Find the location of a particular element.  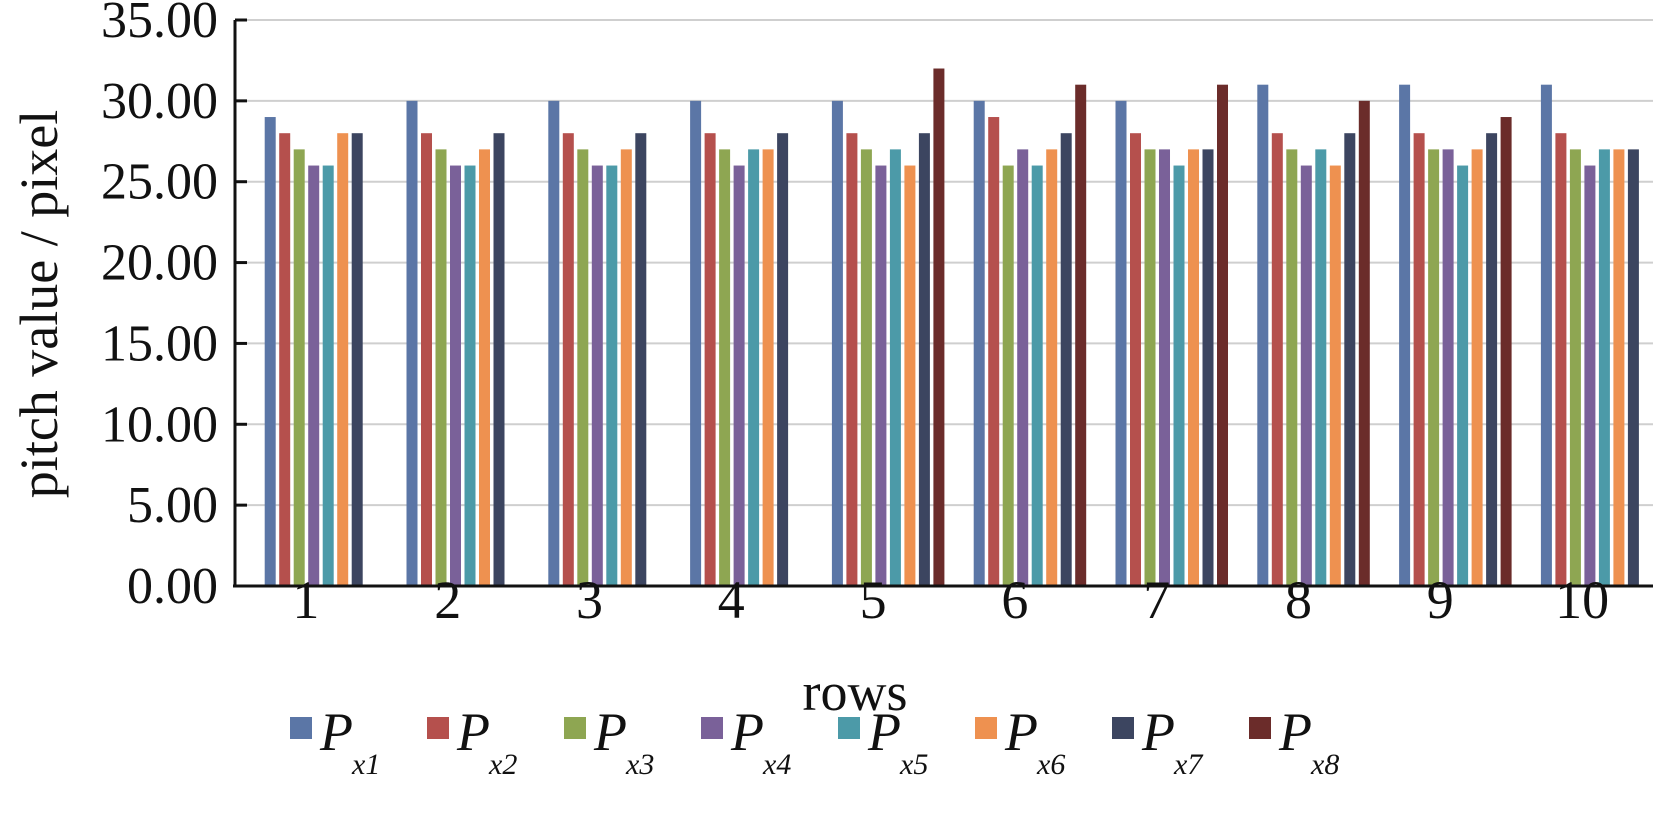

x-tick-label: 8 is located at coordinates (1298, 600).